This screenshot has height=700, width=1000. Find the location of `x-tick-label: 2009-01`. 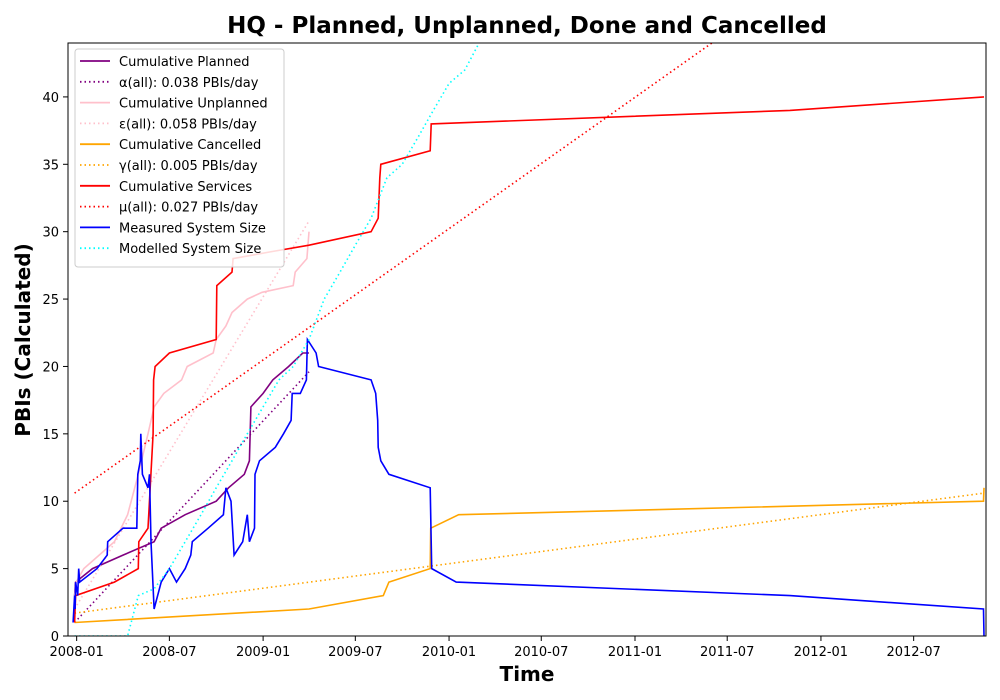

x-tick-label: 2009-01 is located at coordinates (263, 652).